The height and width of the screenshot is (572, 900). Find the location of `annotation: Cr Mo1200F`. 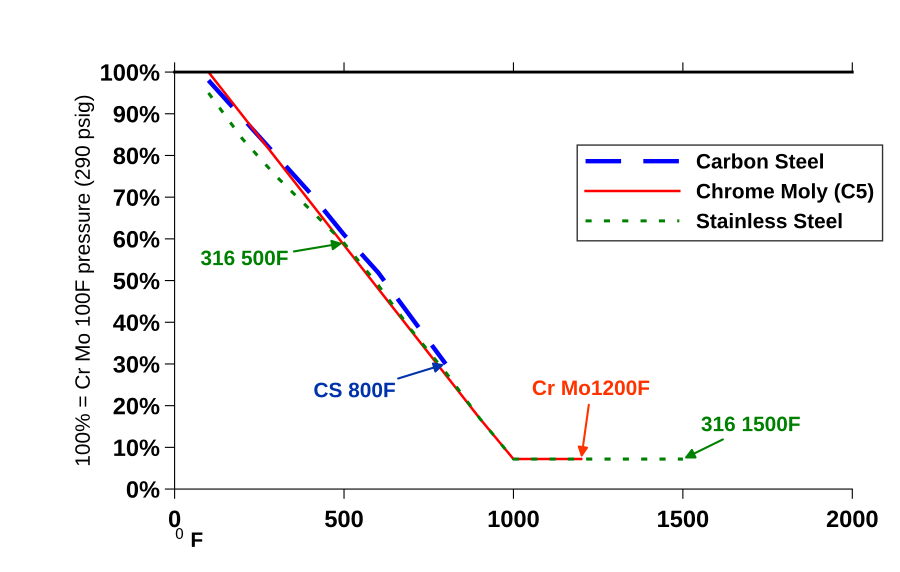

annotation: Cr Mo1200F is located at coordinates (591, 388).